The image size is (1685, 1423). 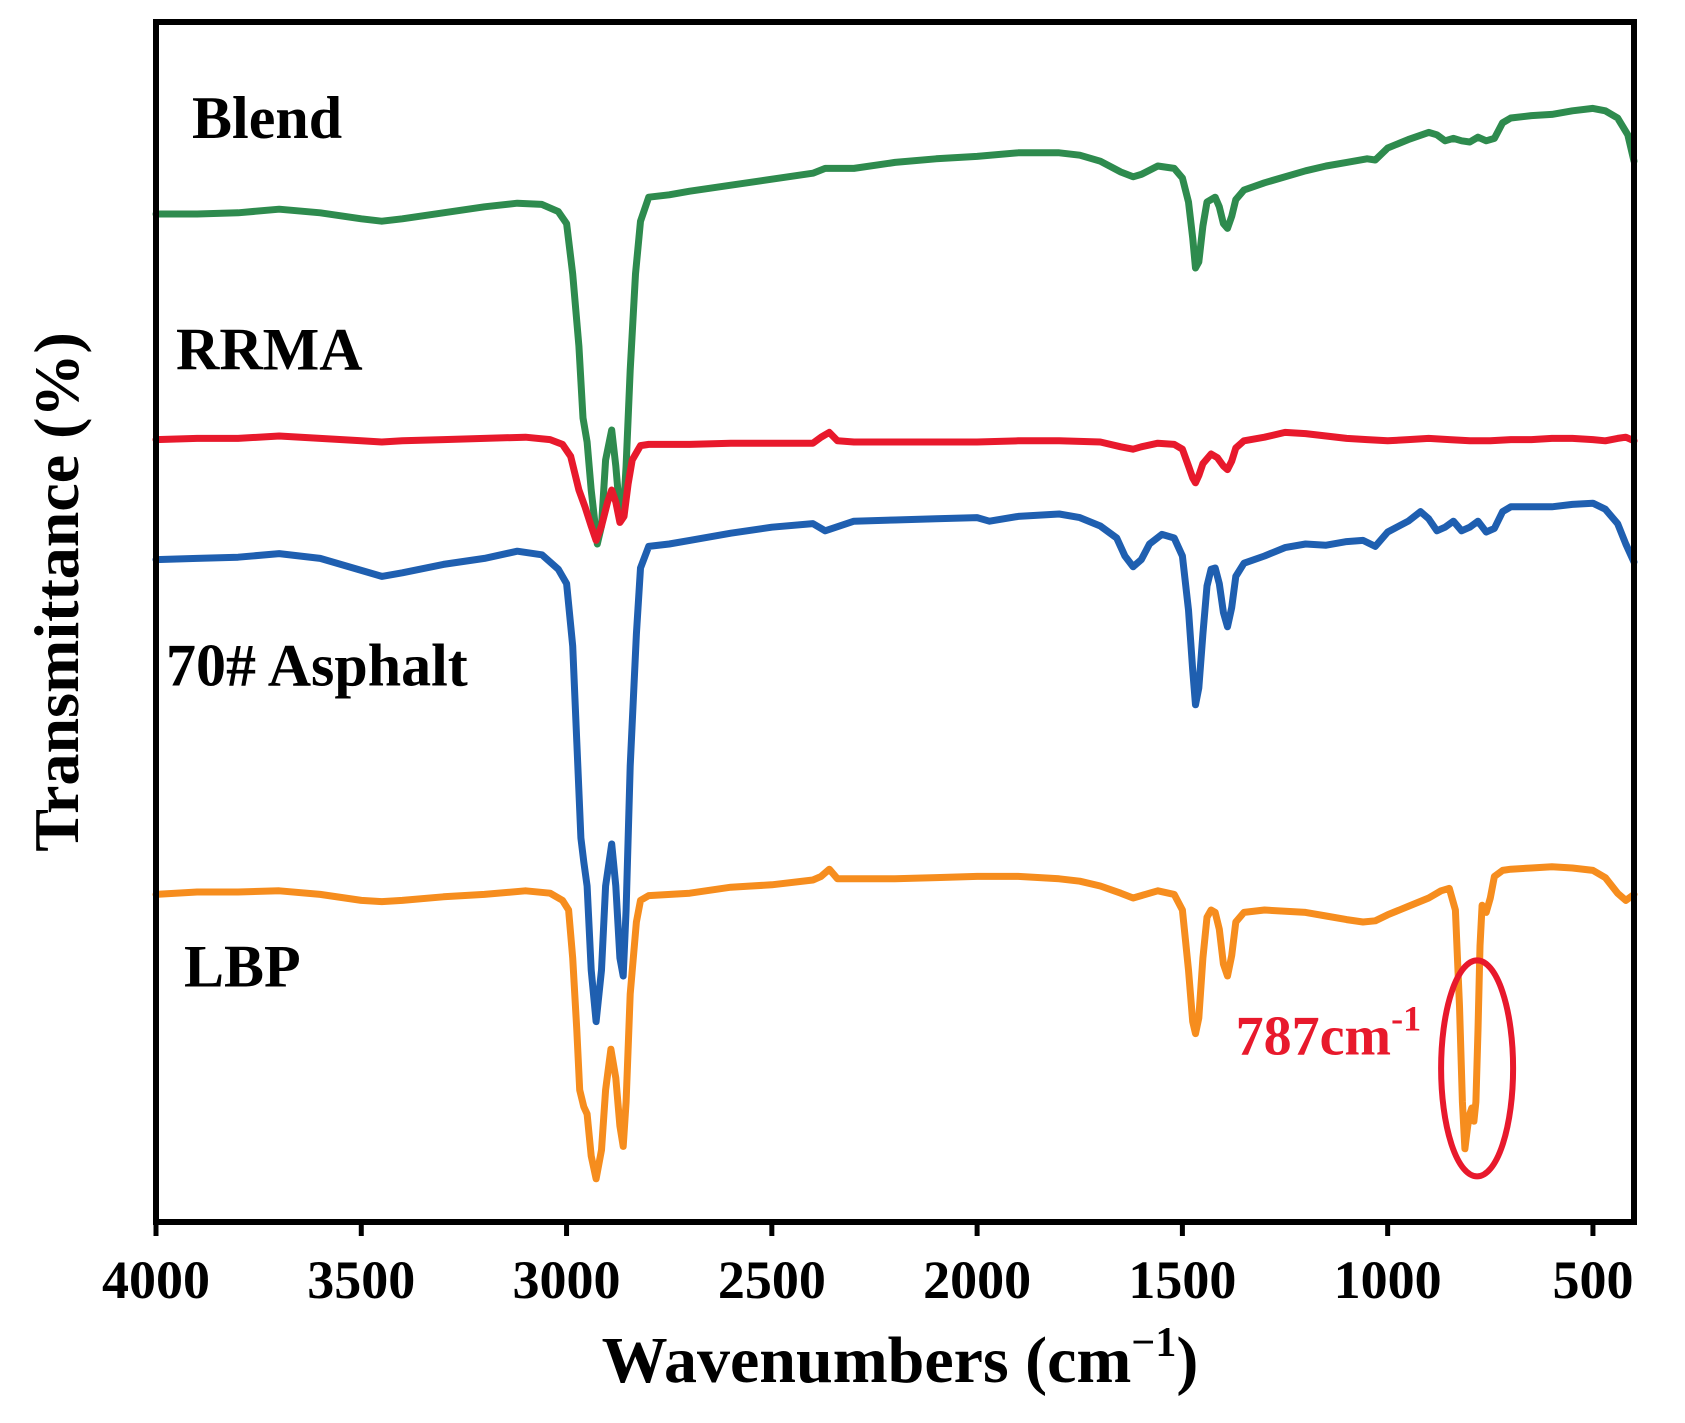 What do you see at coordinates (1314, 1036) in the screenshot?
I see `annotation-label-main: 787cm` at bounding box center [1314, 1036].